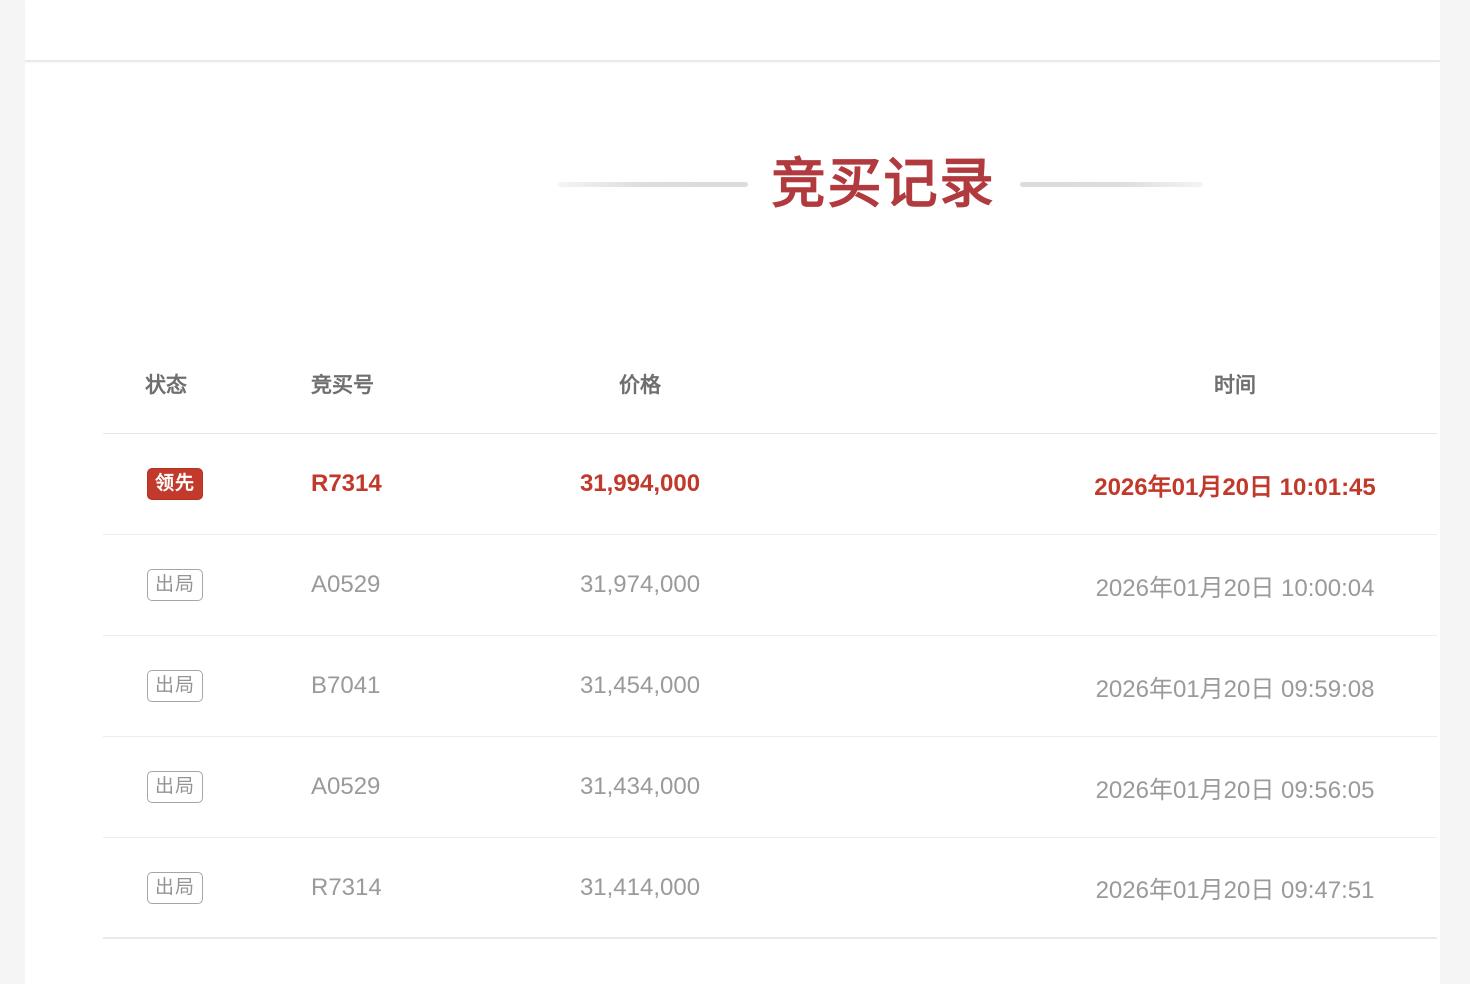 This screenshot has height=984, width=1470. I want to click on col-header-price: 价格, so click(640, 385).